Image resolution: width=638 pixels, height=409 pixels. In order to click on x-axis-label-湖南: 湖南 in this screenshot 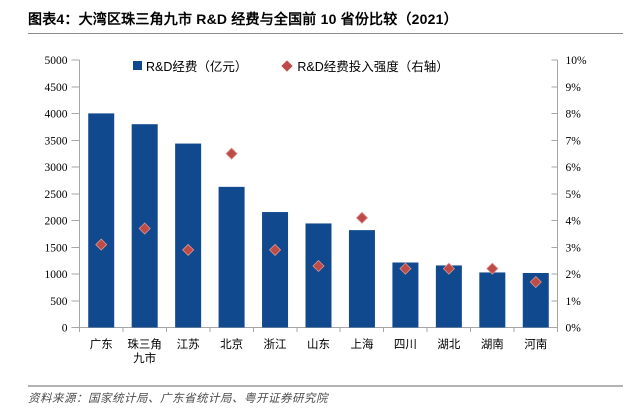, I will do `click(492, 344)`.